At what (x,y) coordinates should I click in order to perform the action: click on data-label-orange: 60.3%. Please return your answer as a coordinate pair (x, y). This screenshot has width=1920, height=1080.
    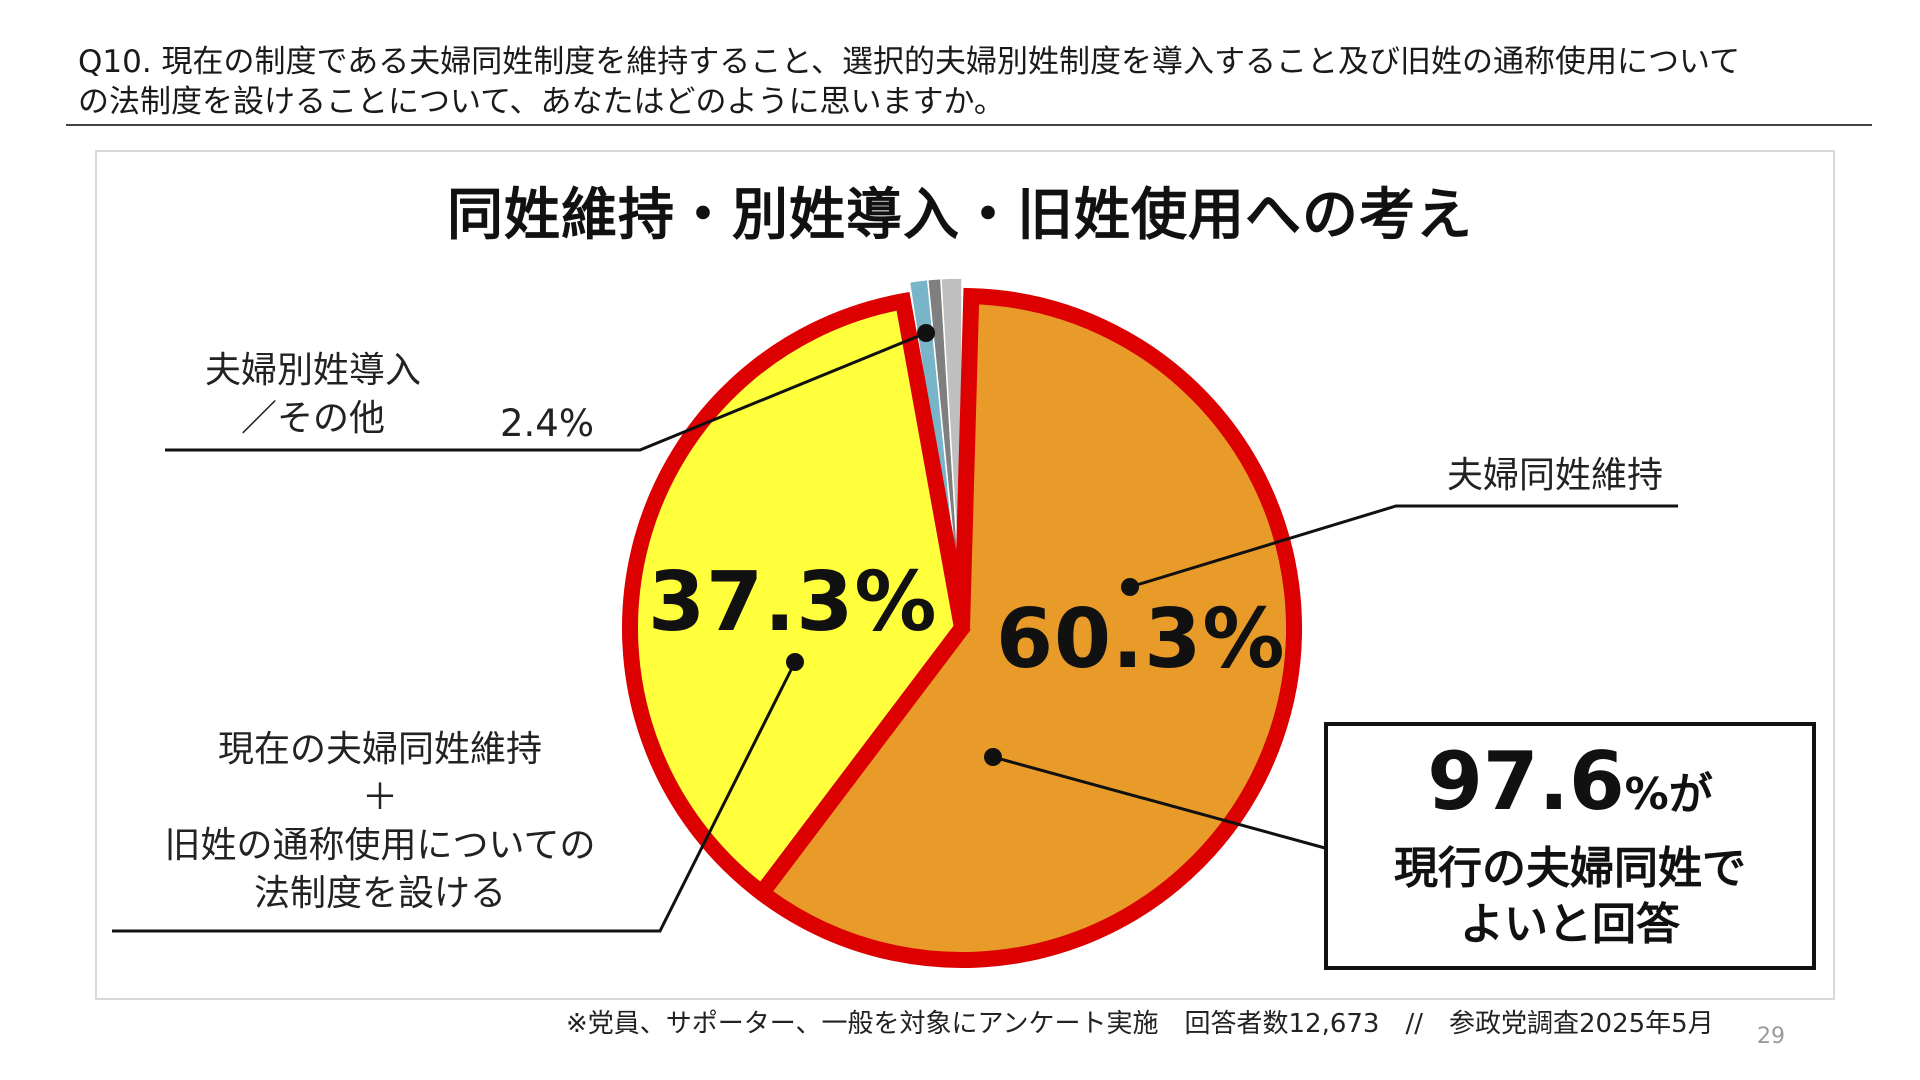
    Looking at the image, I should click on (1141, 639).